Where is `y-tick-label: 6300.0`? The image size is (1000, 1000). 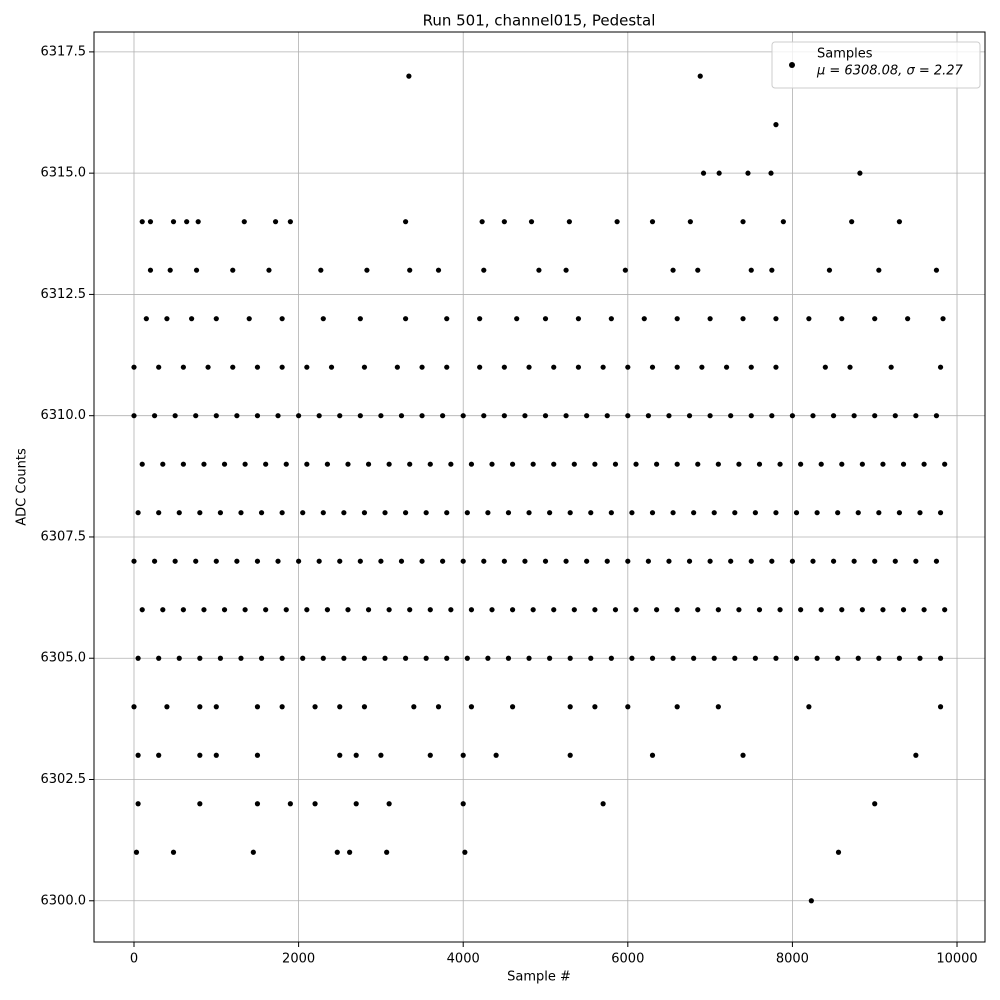 y-tick-label: 6300.0 is located at coordinates (64, 900).